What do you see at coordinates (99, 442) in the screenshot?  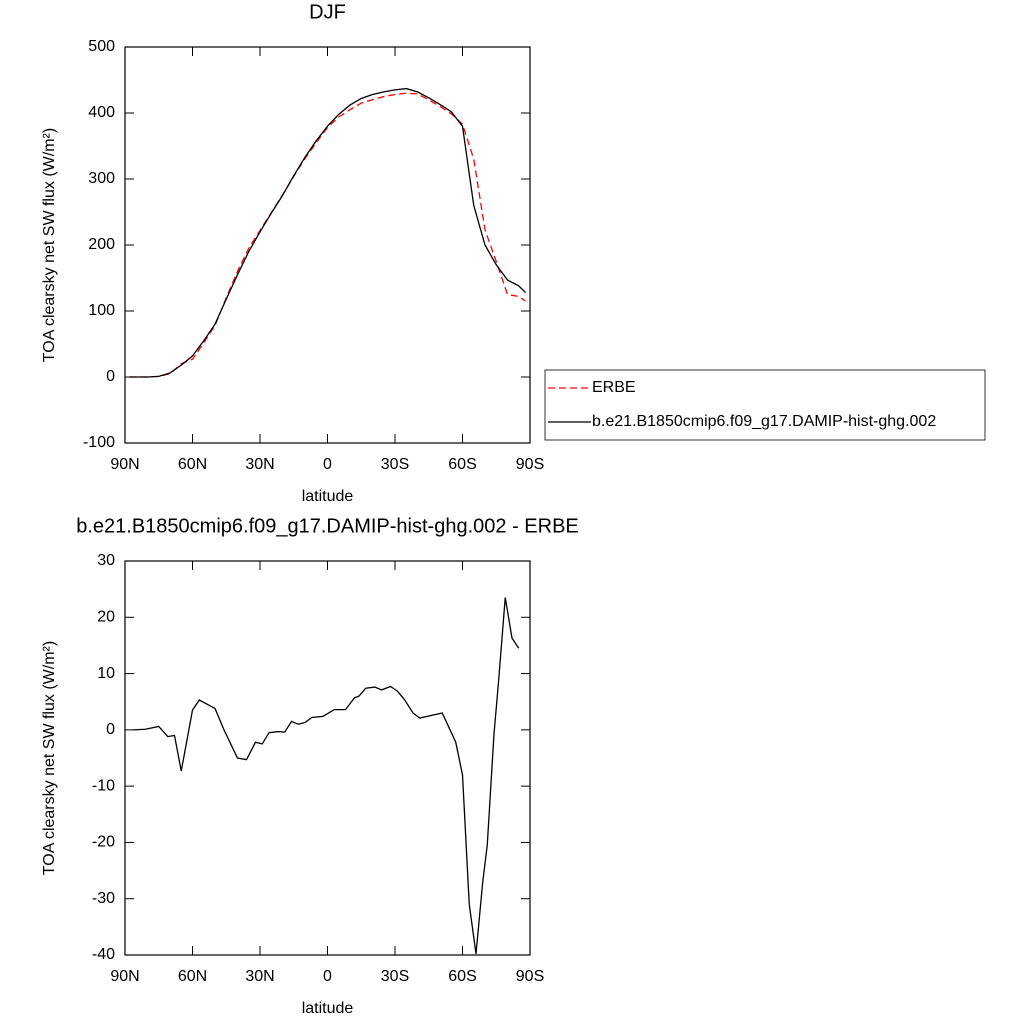 I see `y-tick-label: -100` at bounding box center [99, 442].